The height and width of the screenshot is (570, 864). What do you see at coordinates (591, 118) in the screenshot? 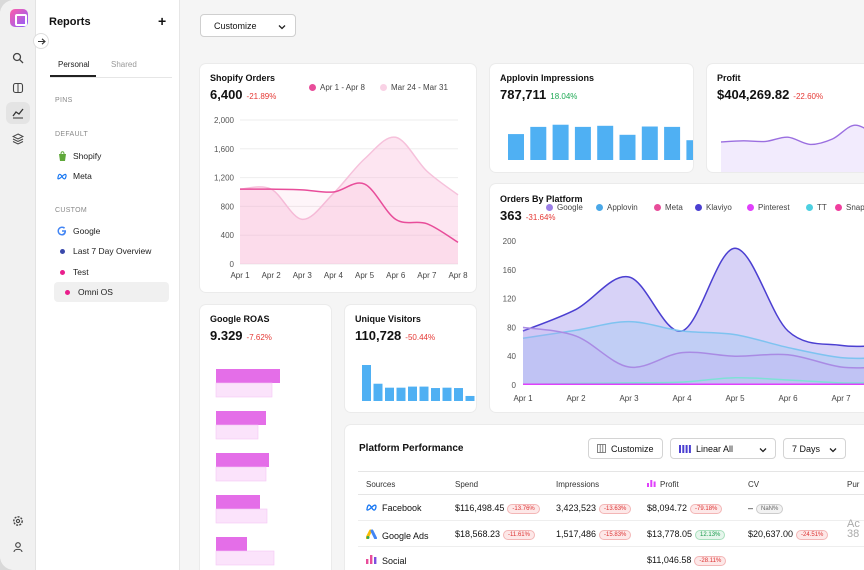
I see `card-applovin-impressions: Applovin Impressions 787,711 18.04%` at bounding box center [591, 118].